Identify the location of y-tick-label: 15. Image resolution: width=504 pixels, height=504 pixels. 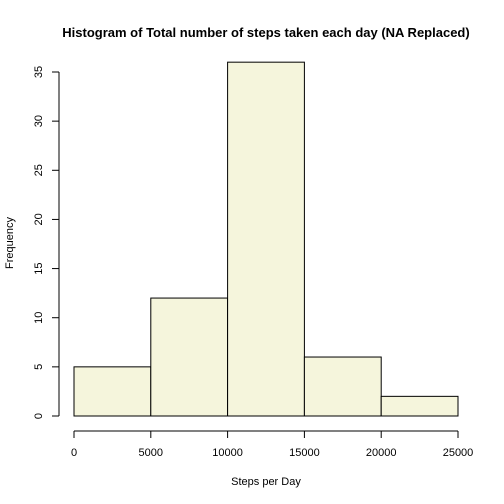
(39, 268).